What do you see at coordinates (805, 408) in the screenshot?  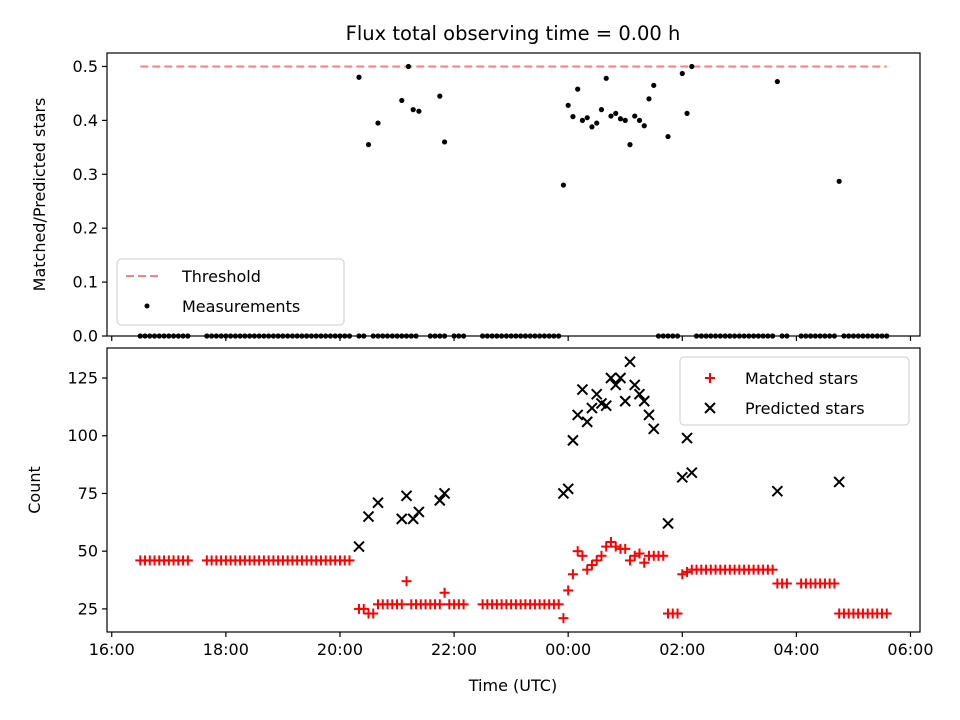 I see `legend-predicted-label: Predicted stars` at bounding box center [805, 408].